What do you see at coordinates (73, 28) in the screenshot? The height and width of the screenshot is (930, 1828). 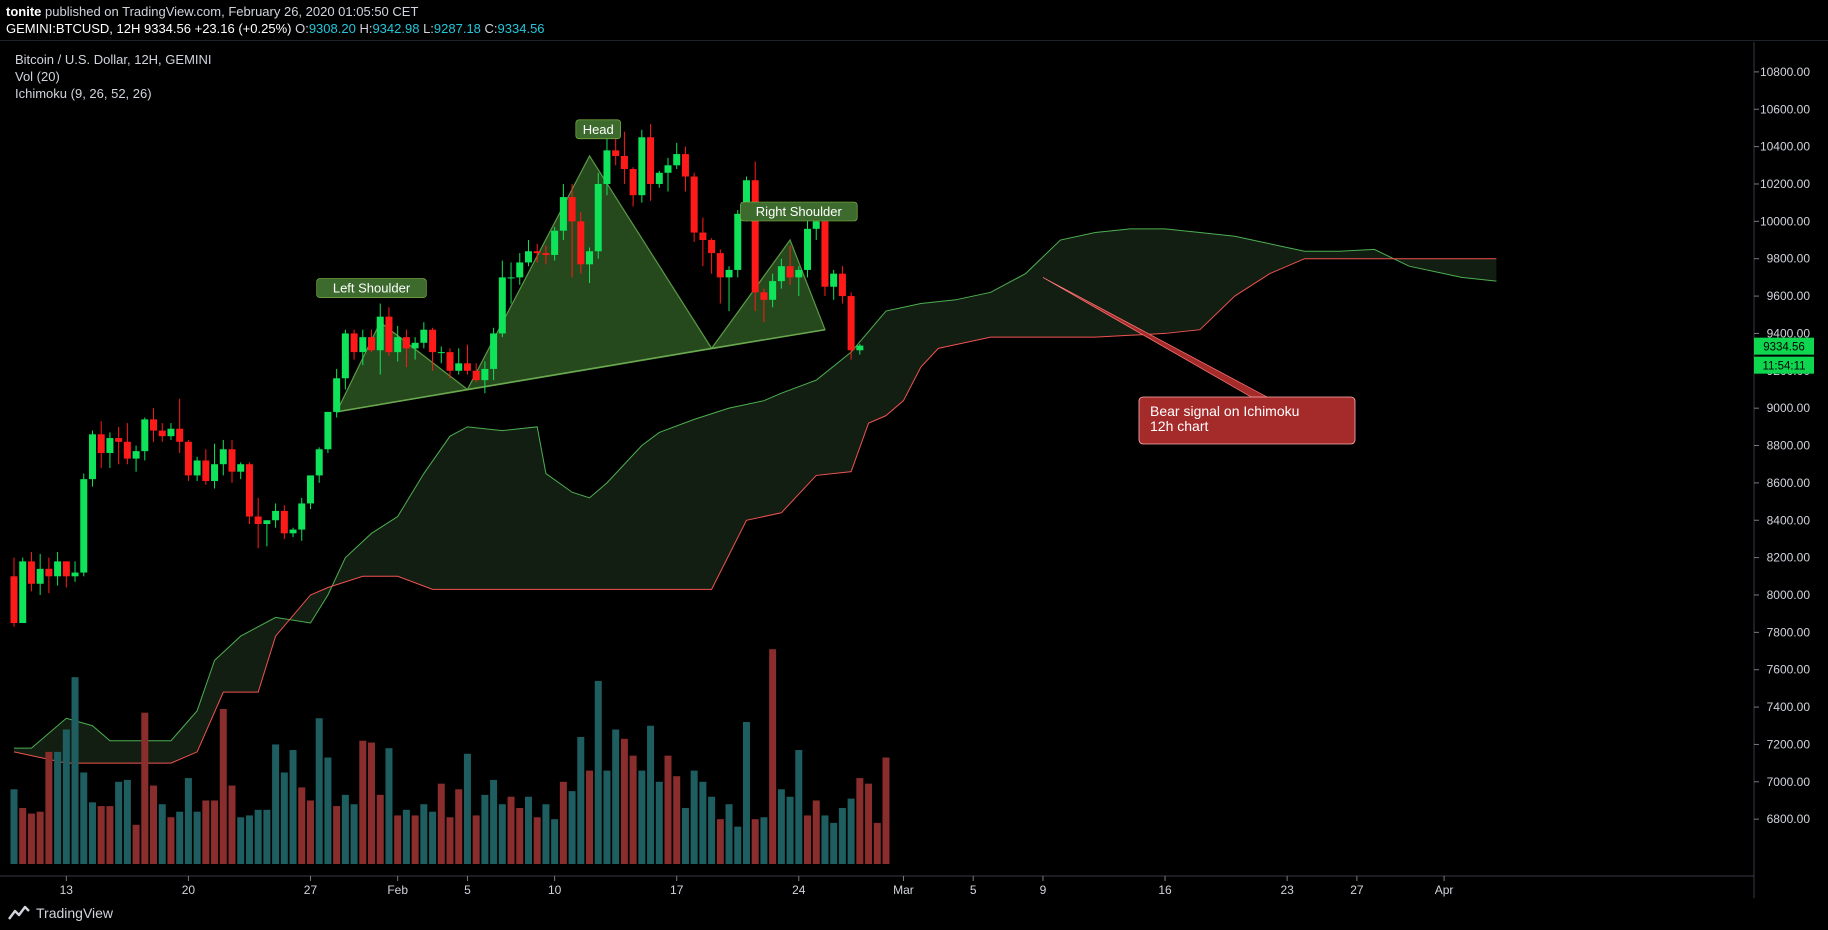 I see `symbol-label: GEMINI:BTCUSD, 12H` at bounding box center [73, 28].